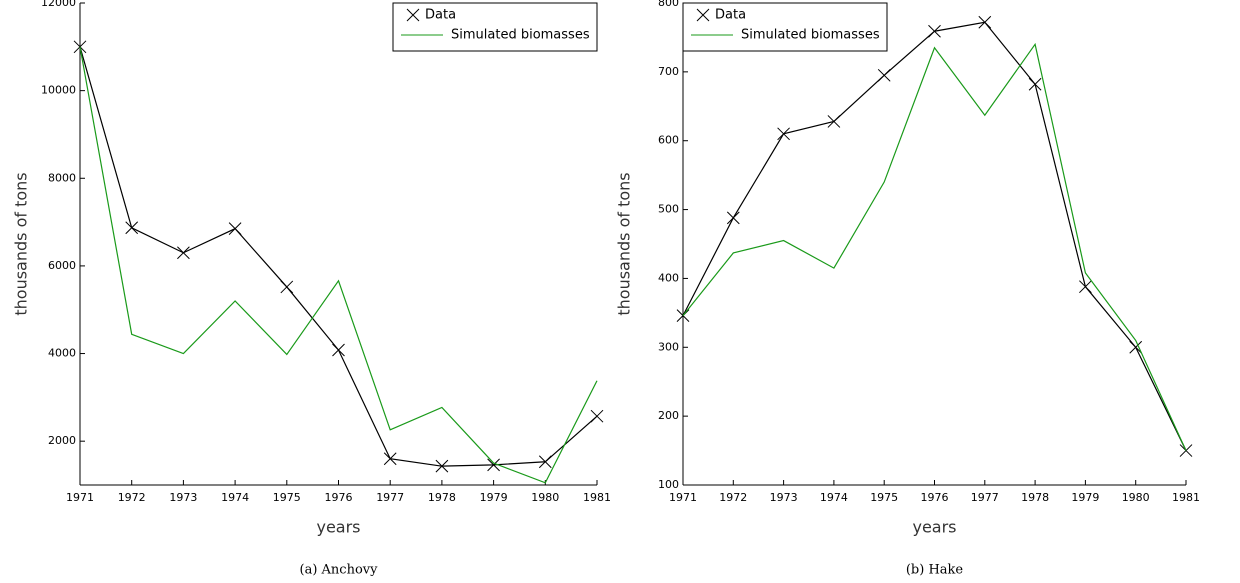 Image resolution: width=1240 pixels, height=583 pixels. What do you see at coordinates (668, 71) in the screenshot?
I see `y-tick-label: 700` at bounding box center [668, 71].